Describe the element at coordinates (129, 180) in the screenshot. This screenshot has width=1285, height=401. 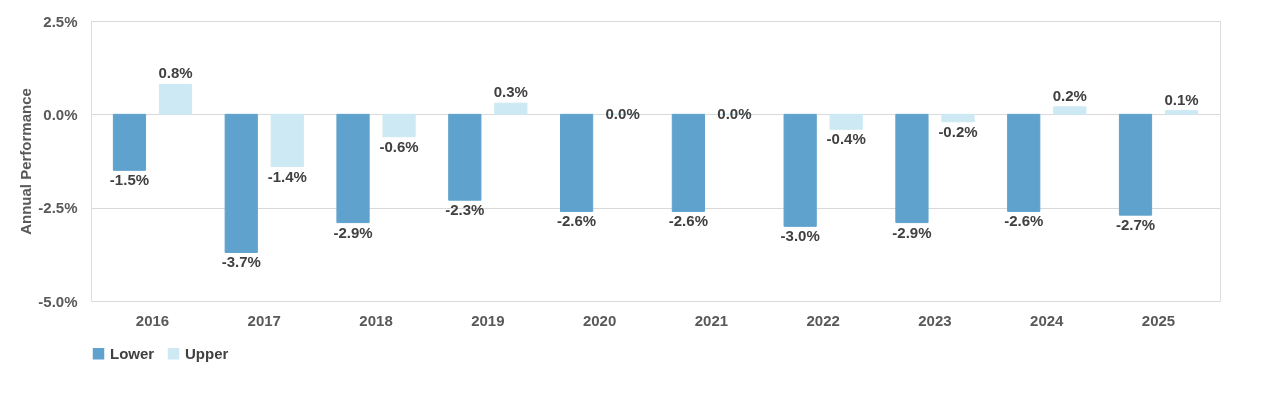
I see `data-label: -1.5%` at that location.